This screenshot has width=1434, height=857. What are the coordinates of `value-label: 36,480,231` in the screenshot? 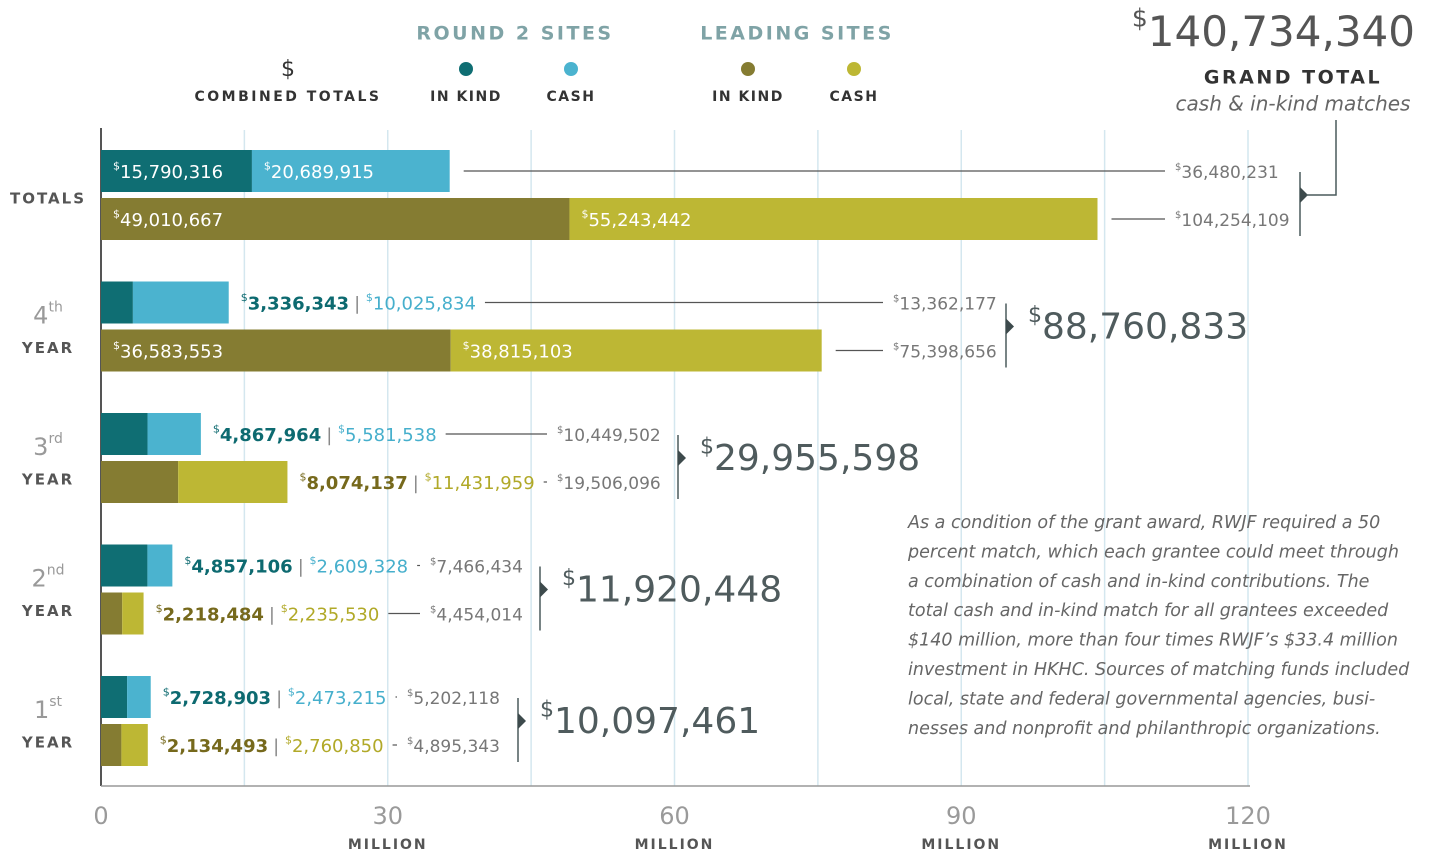 It's located at (1229, 173).